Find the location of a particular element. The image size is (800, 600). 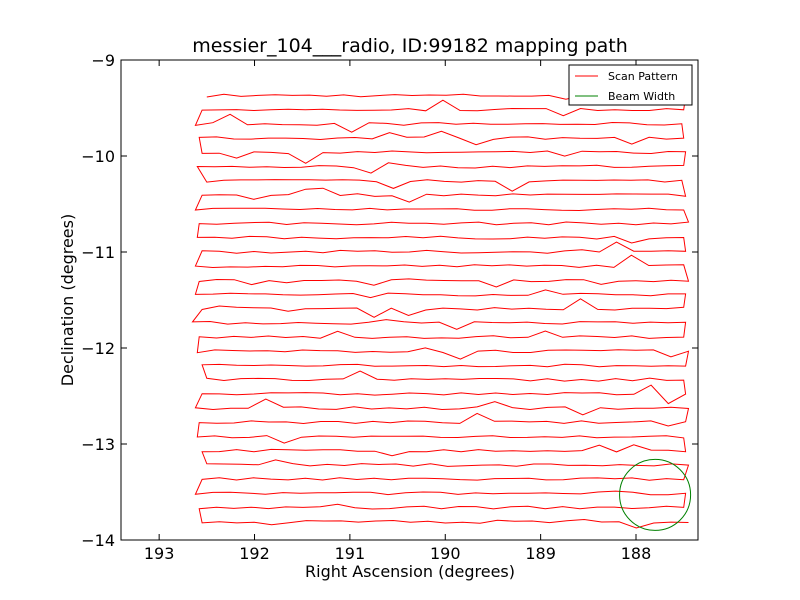

y-tick-label: −9 is located at coordinates (103, 60).